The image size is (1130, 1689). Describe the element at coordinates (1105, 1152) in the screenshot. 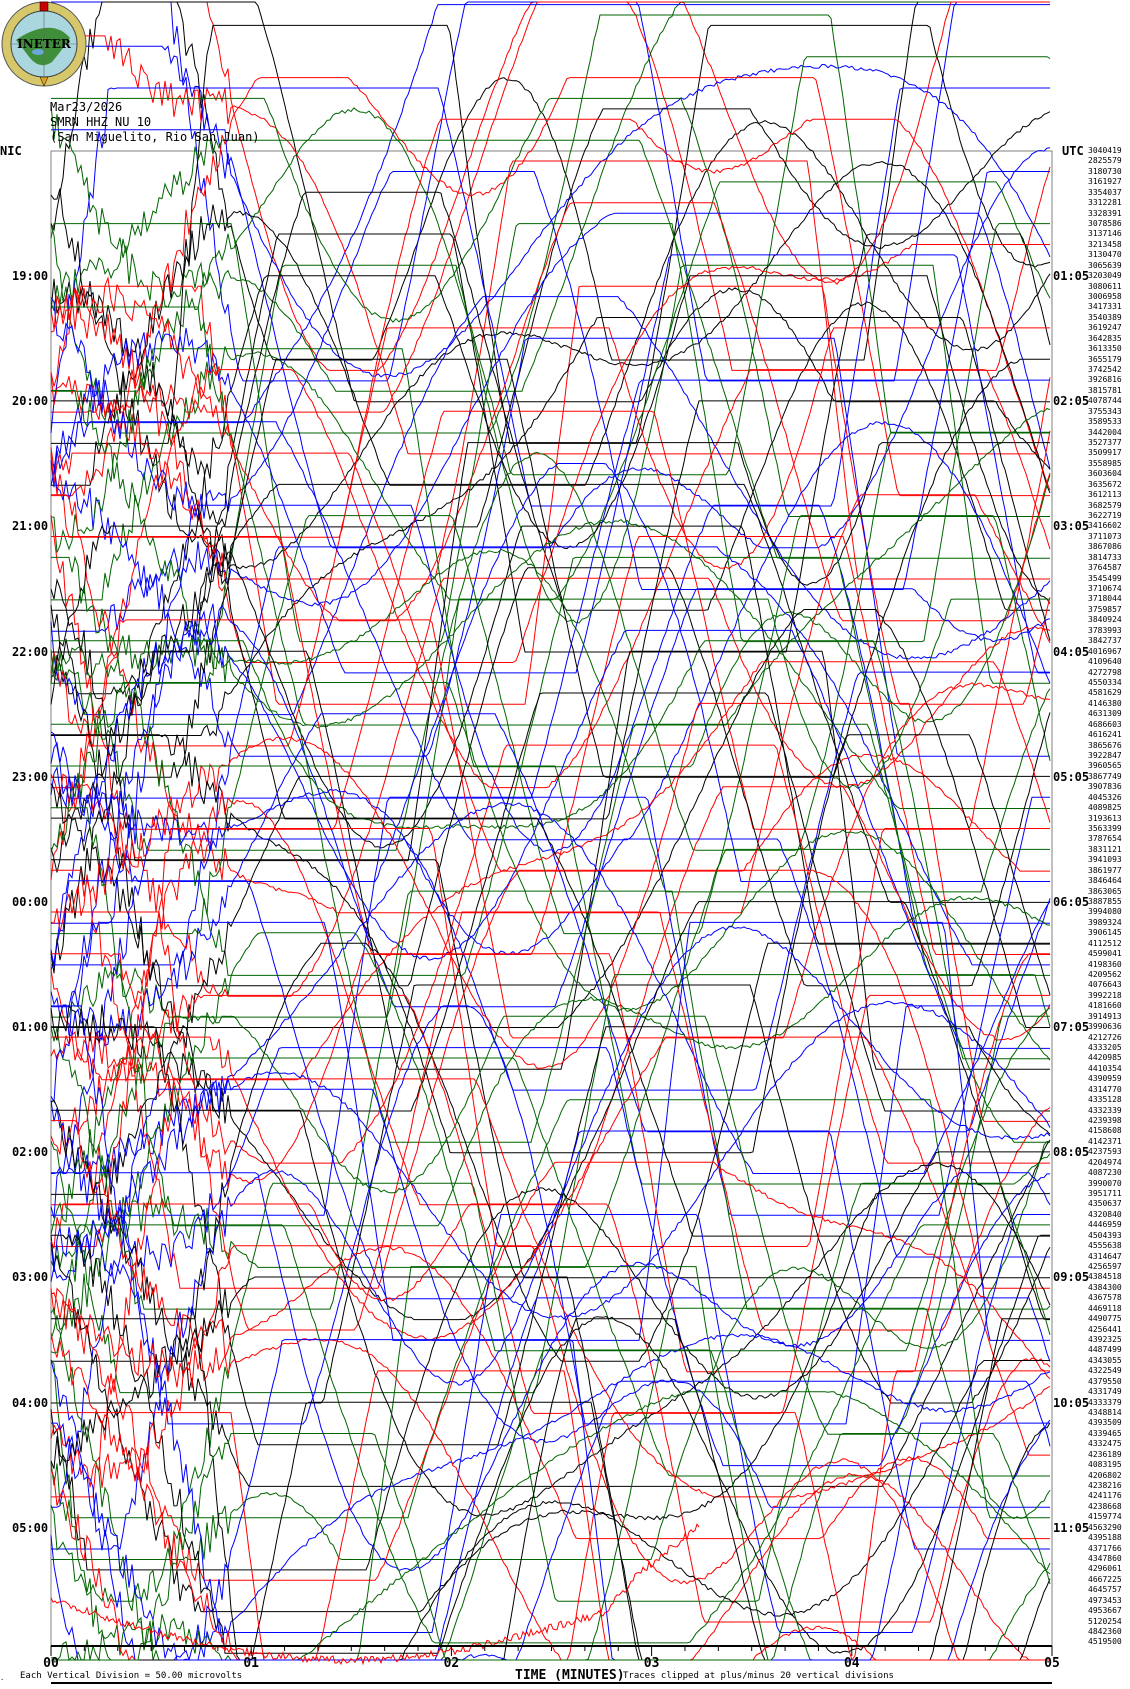

I see `row-value: 4237593` at that location.